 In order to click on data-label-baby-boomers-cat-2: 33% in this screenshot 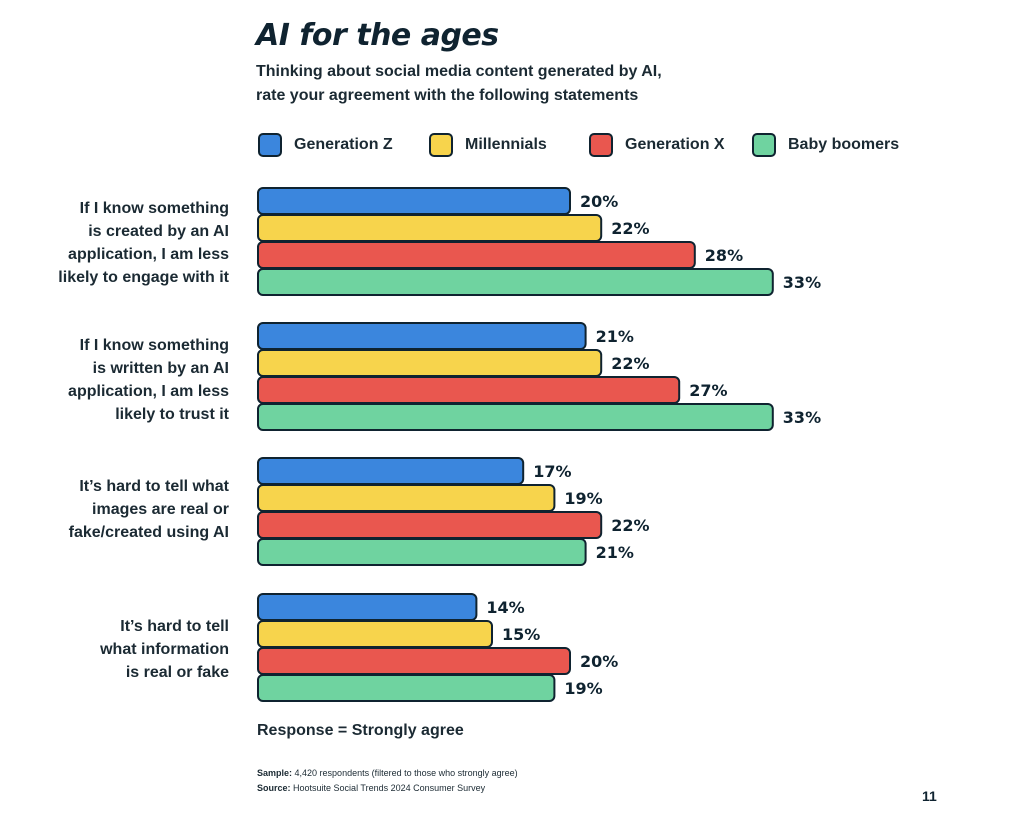, I will do `click(802, 417)`.